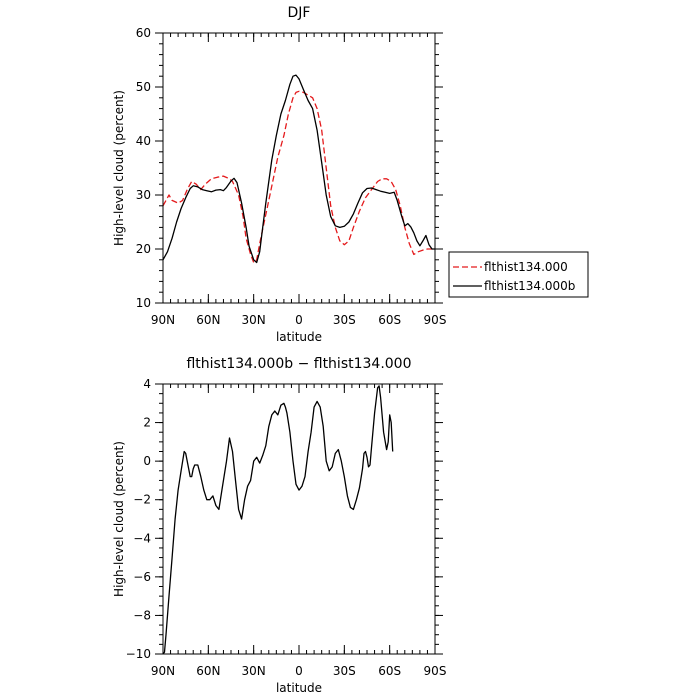 This screenshot has width=700, height=700. Describe the element at coordinates (142, 538) in the screenshot. I see `y-tick-label: −4` at that location.